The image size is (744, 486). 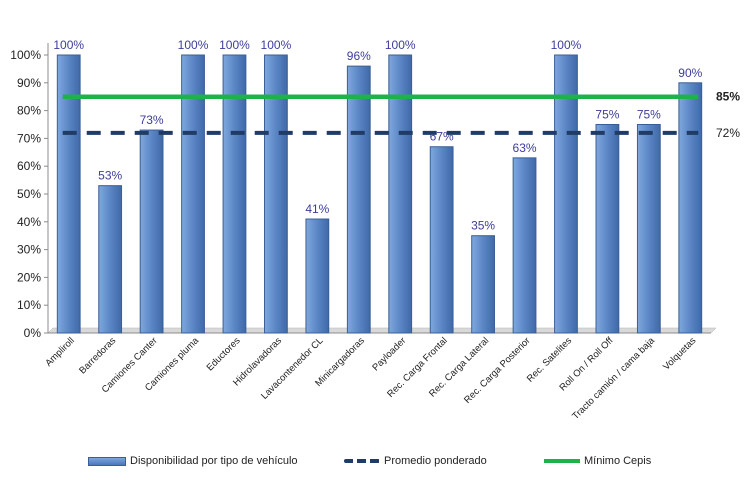 What do you see at coordinates (107, 461) in the screenshot?
I see `legend-swatch-bars` at bounding box center [107, 461].